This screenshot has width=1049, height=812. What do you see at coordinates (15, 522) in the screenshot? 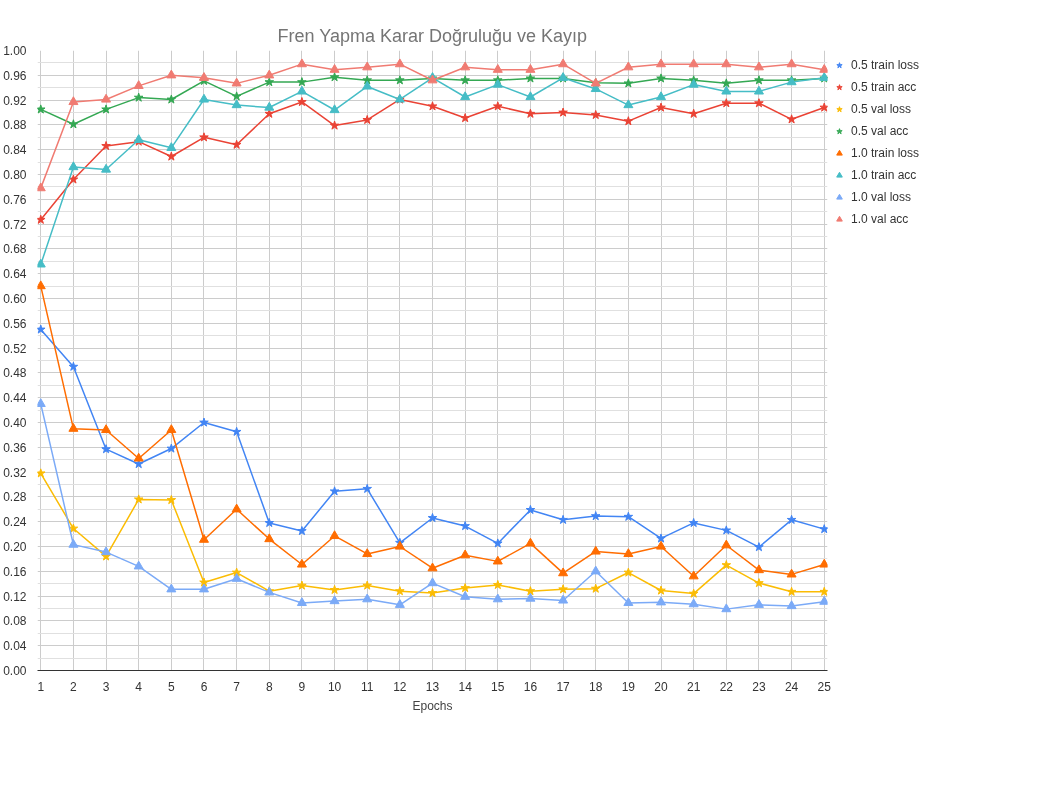
I see `y-tick-label: 0.24` at bounding box center [15, 522].